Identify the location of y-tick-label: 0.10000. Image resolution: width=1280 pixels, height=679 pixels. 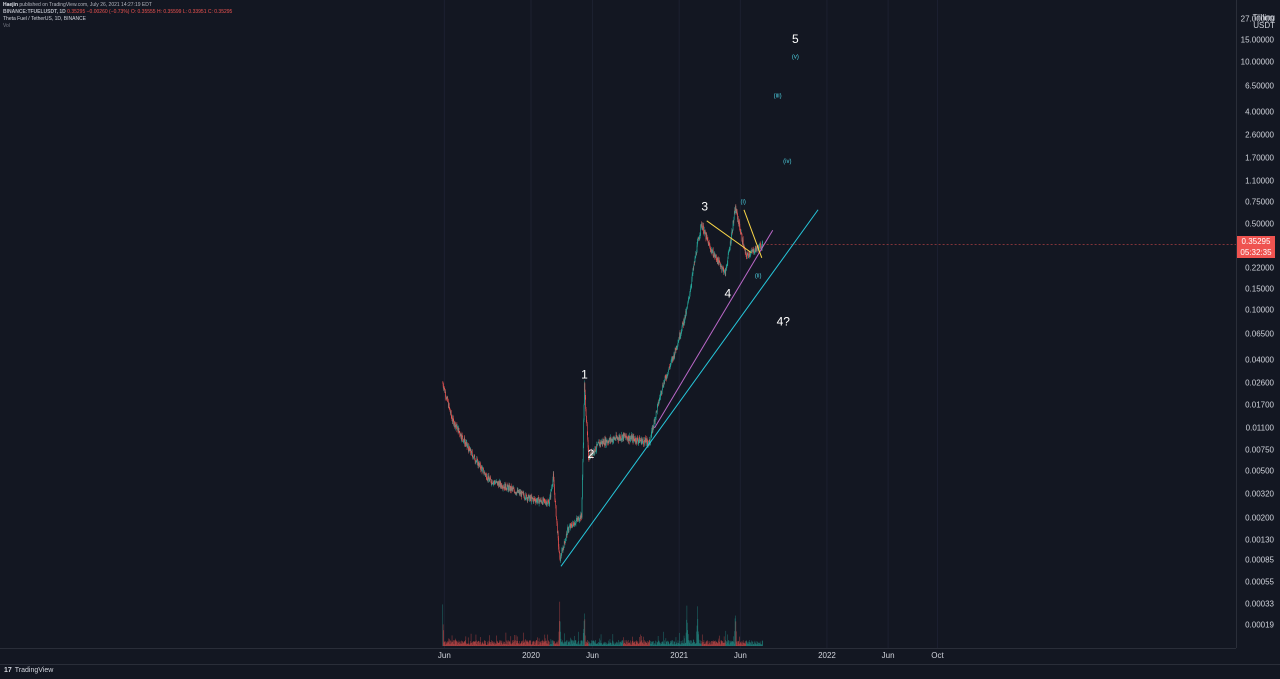
(1259, 310).